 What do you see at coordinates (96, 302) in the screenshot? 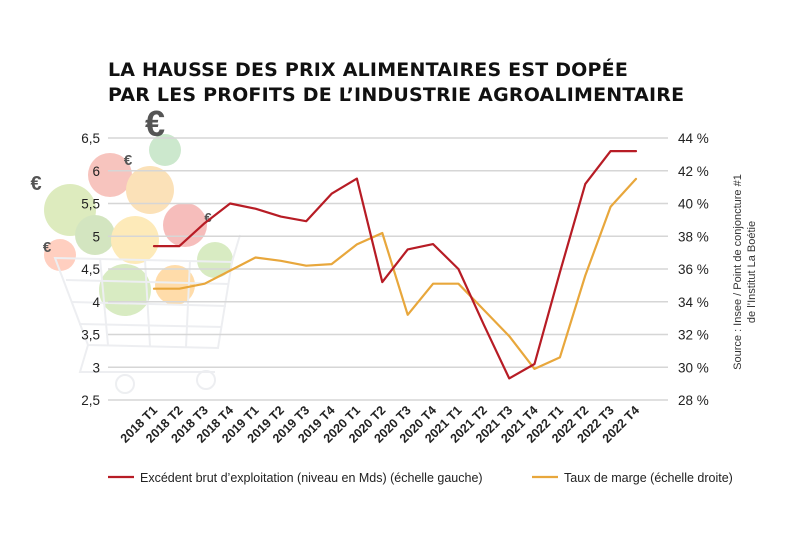
I see `left-tick-label: 4` at bounding box center [96, 302].